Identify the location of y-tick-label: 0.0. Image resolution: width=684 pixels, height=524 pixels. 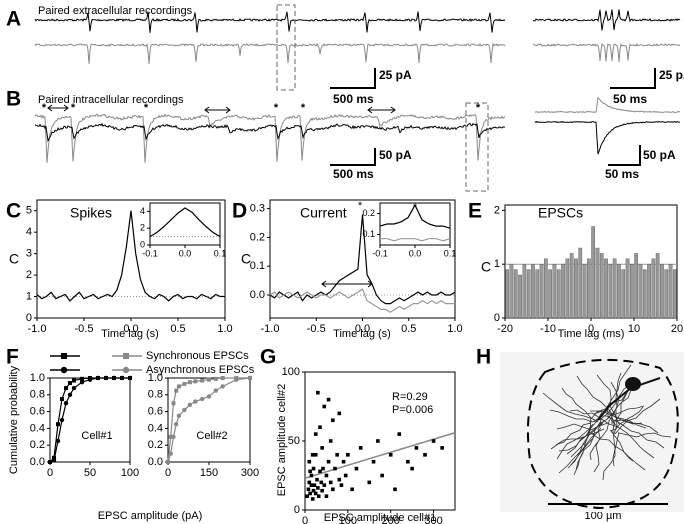
(37, 462).